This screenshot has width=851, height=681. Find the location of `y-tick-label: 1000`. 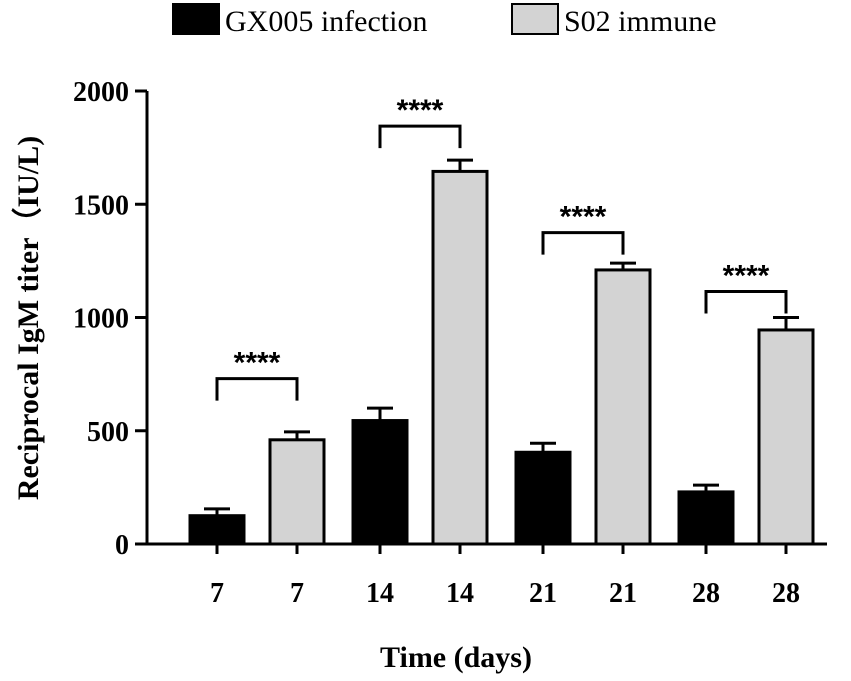

y-tick-label: 1000 is located at coordinates (101, 319).